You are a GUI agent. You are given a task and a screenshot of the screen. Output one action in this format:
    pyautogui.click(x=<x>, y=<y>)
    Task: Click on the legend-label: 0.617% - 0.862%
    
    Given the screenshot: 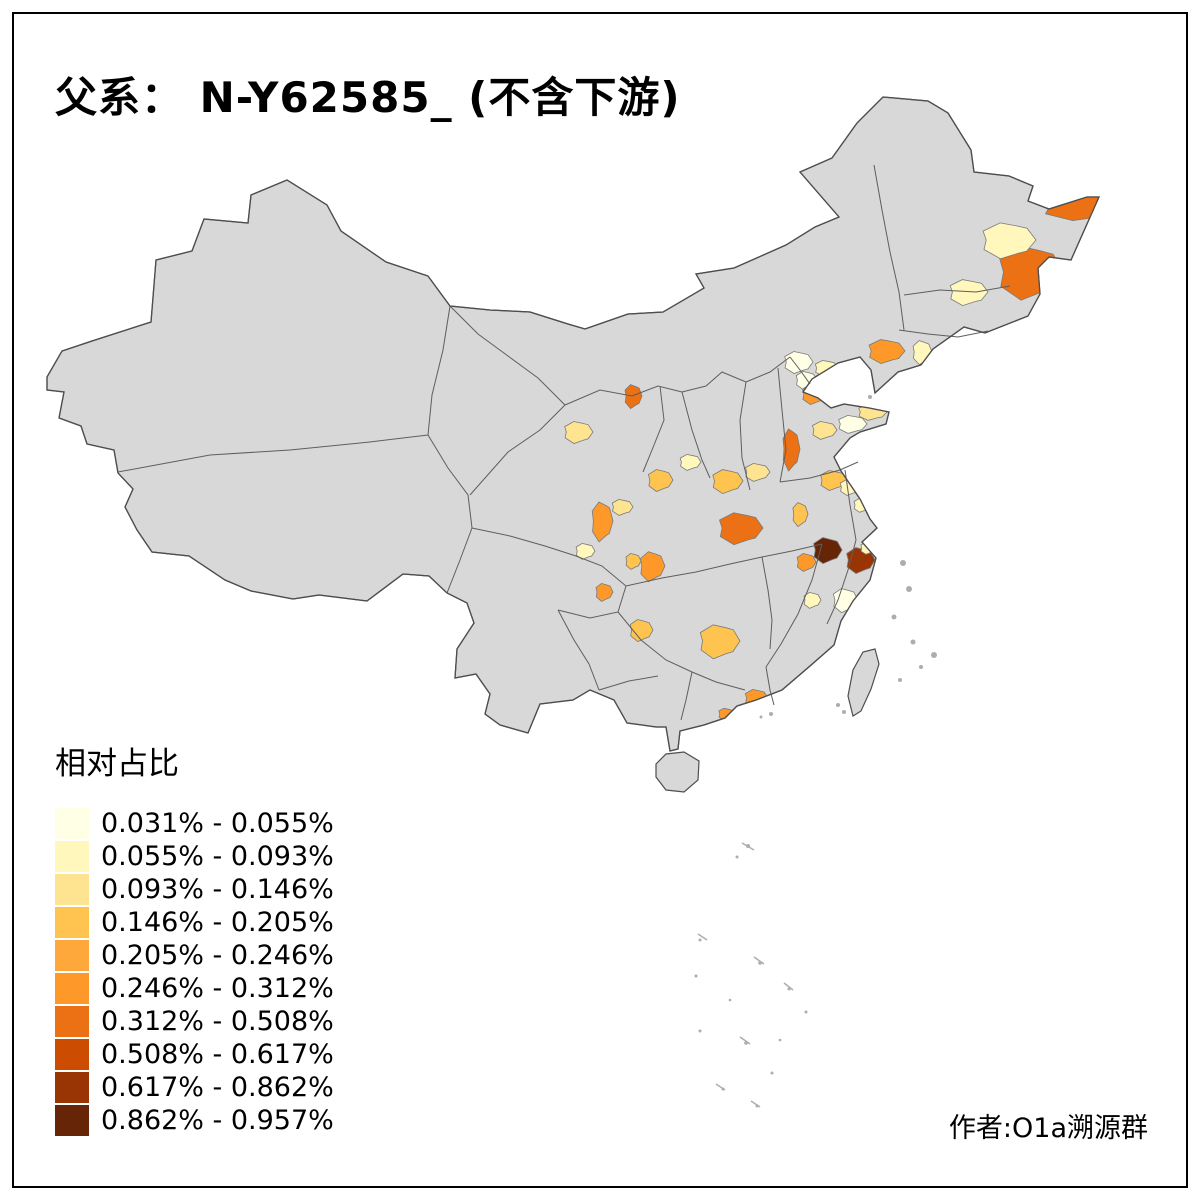 What is the action you would take?
    pyautogui.click(x=217, y=1087)
    